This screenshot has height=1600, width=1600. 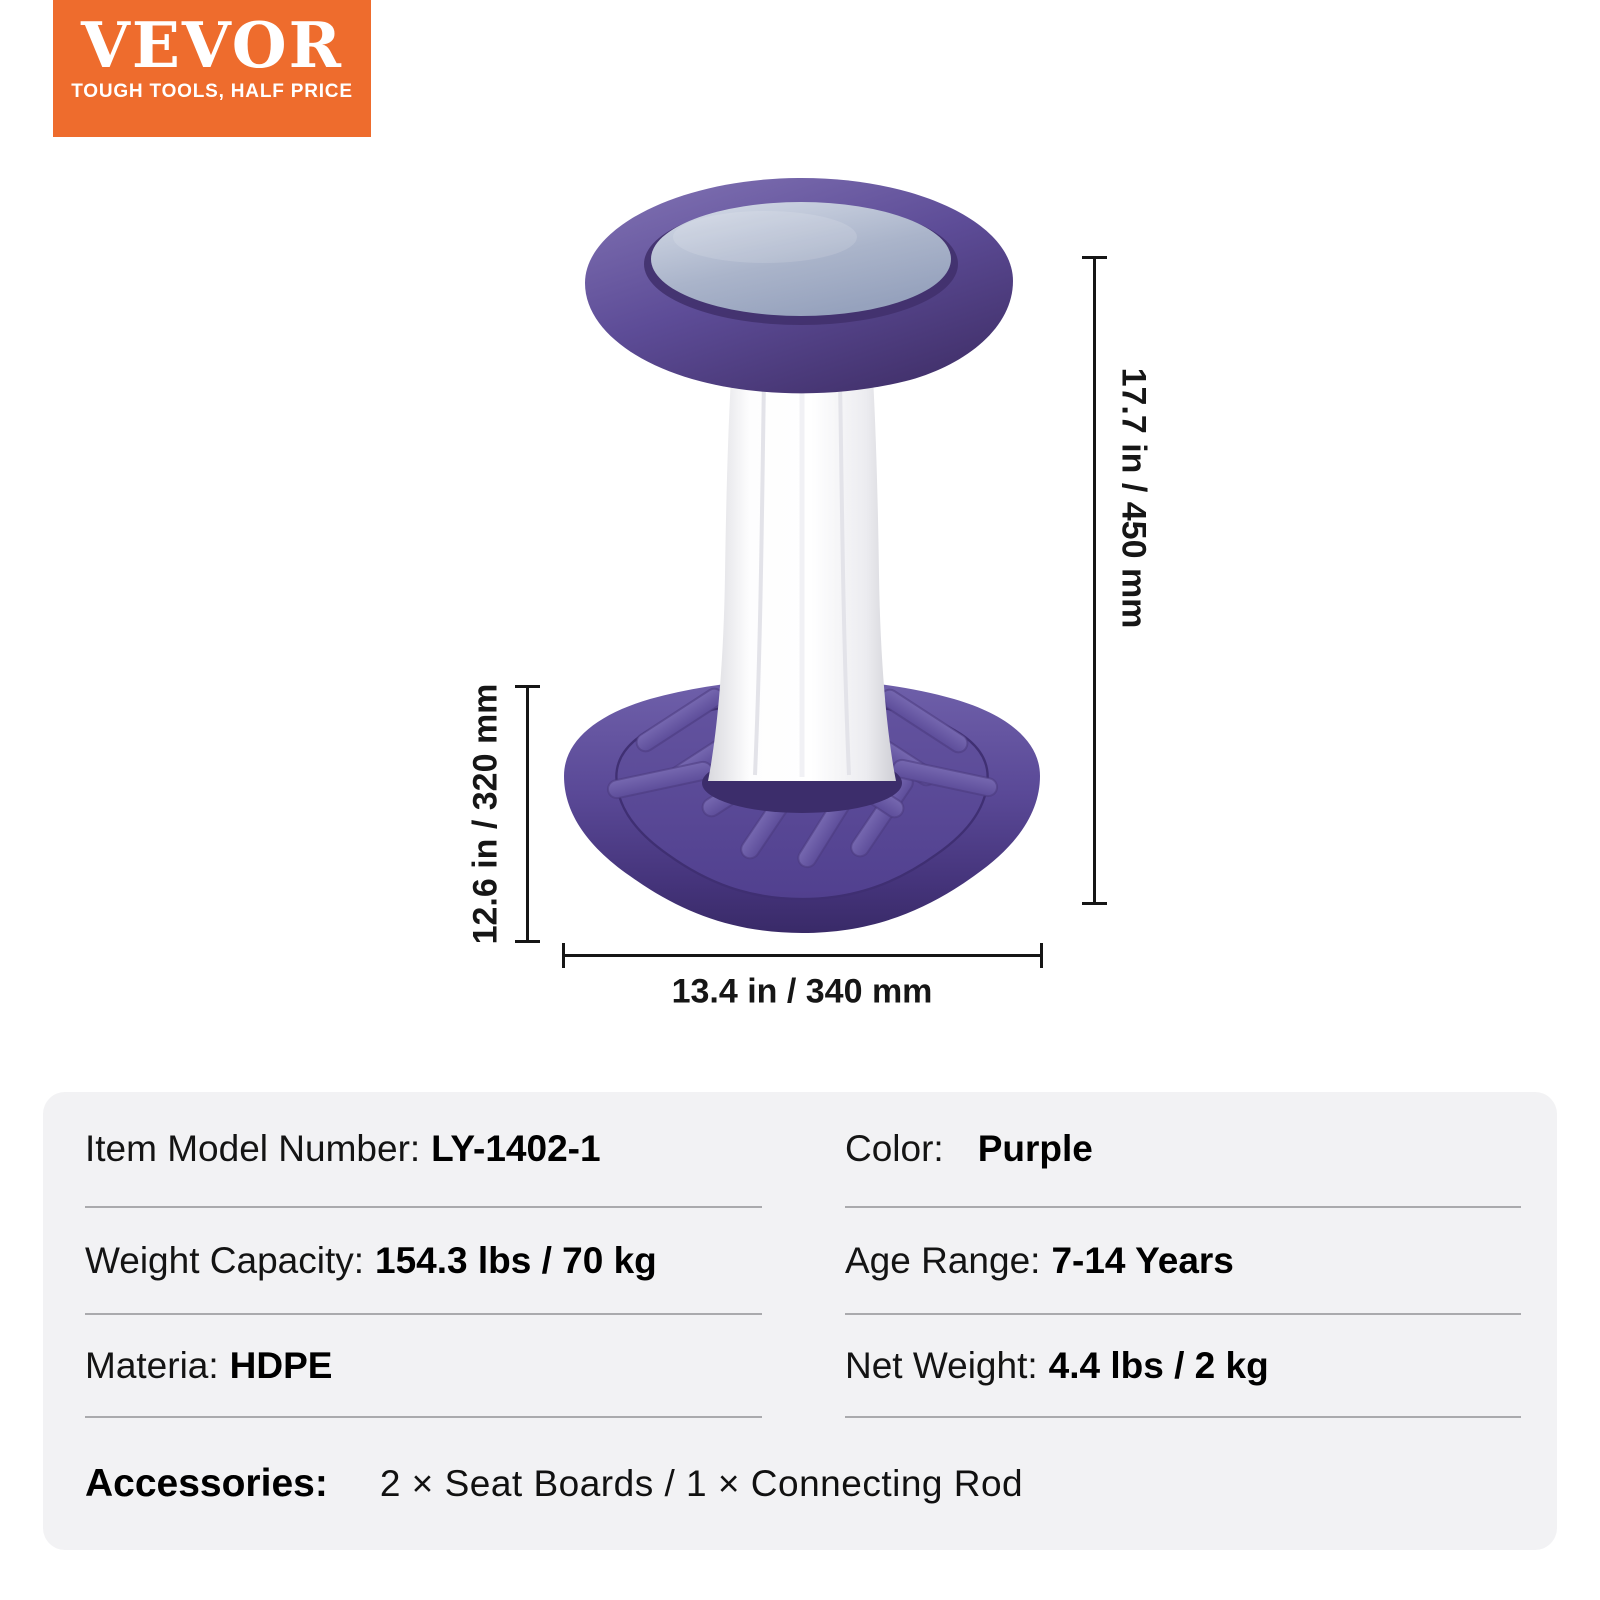 What do you see at coordinates (423, 1366) in the screenshot?
I see `spec-row-material: Materia: HDPE` at bounding box center [423, 1366].